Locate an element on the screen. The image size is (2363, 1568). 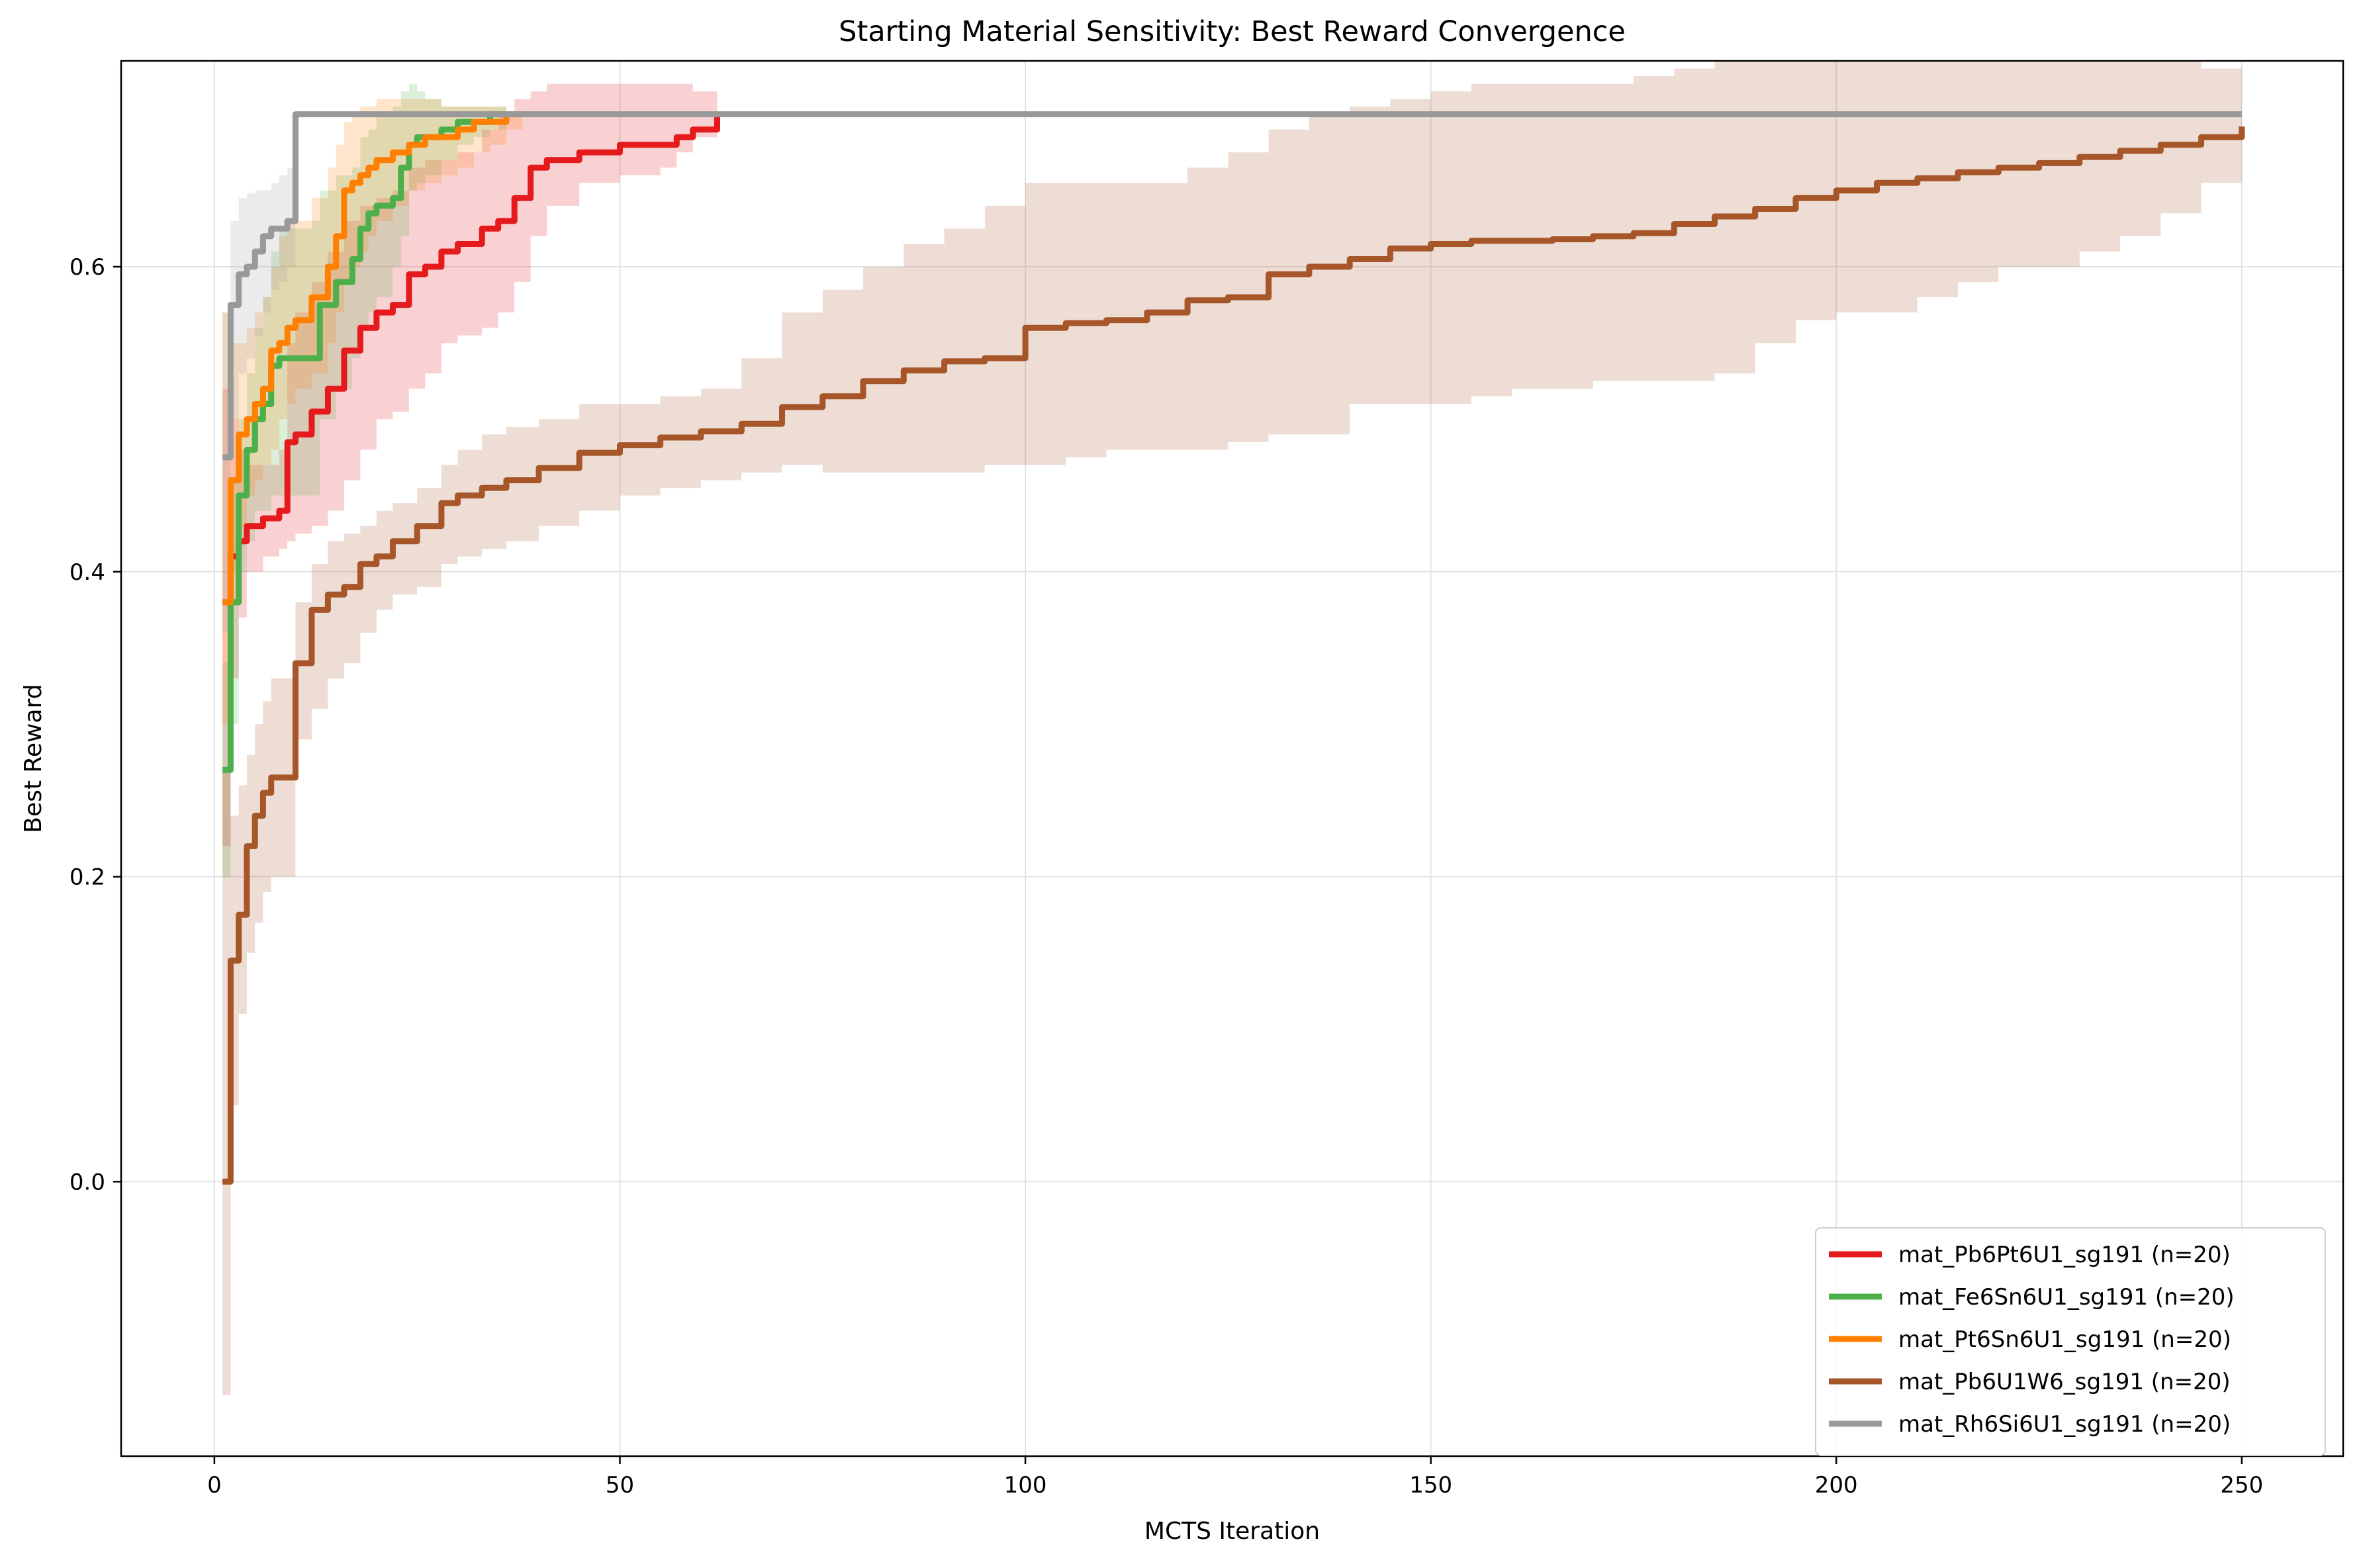
y-tick-label: 0.6 is located at coordinates (87, 267).